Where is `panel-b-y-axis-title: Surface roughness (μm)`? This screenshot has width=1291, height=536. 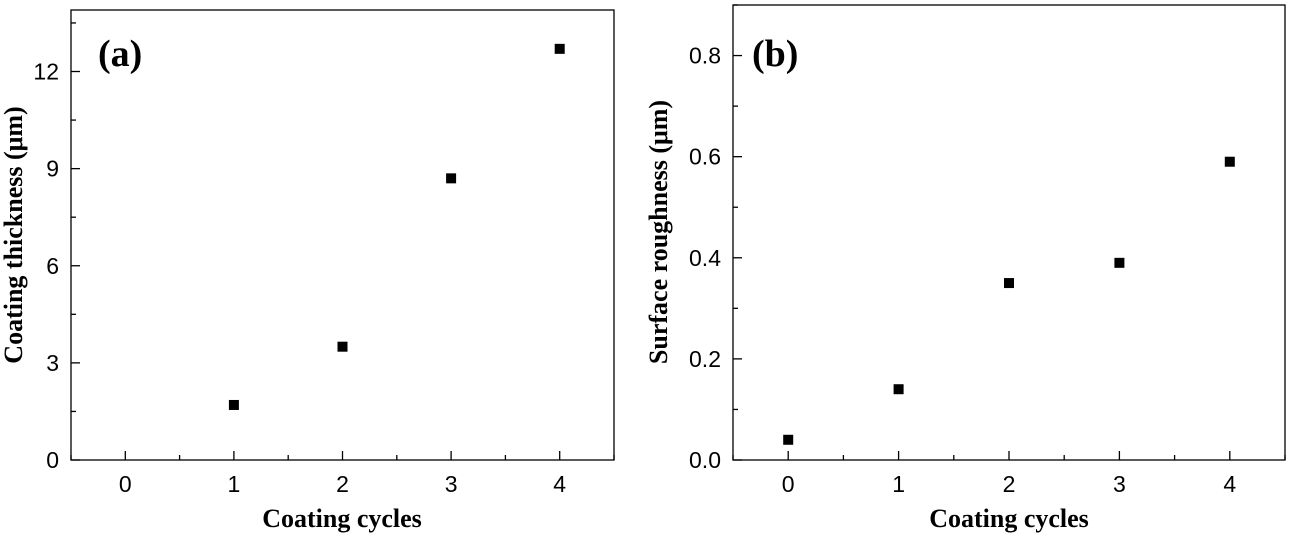 panel-b-y-axis-title: Surface roughness (μm) is located at coordinates (658, 232).